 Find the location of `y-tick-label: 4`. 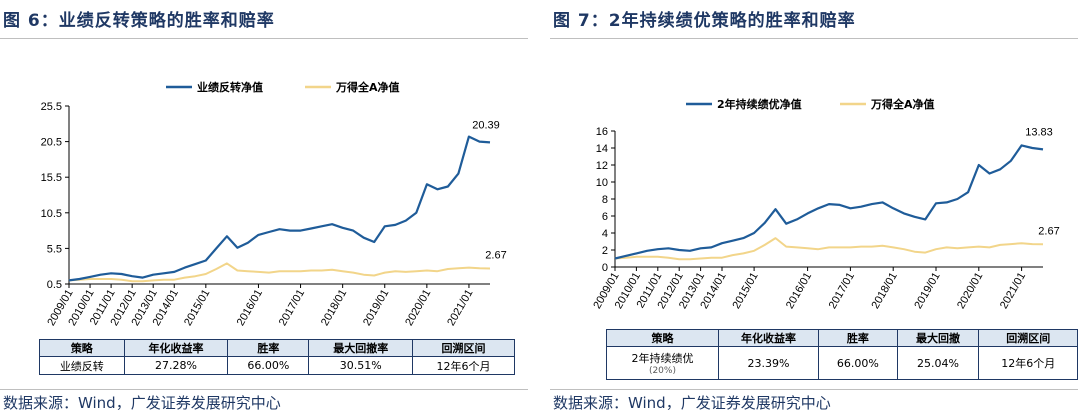

y-tick-label: 4 is located at coordinates (605, 234).